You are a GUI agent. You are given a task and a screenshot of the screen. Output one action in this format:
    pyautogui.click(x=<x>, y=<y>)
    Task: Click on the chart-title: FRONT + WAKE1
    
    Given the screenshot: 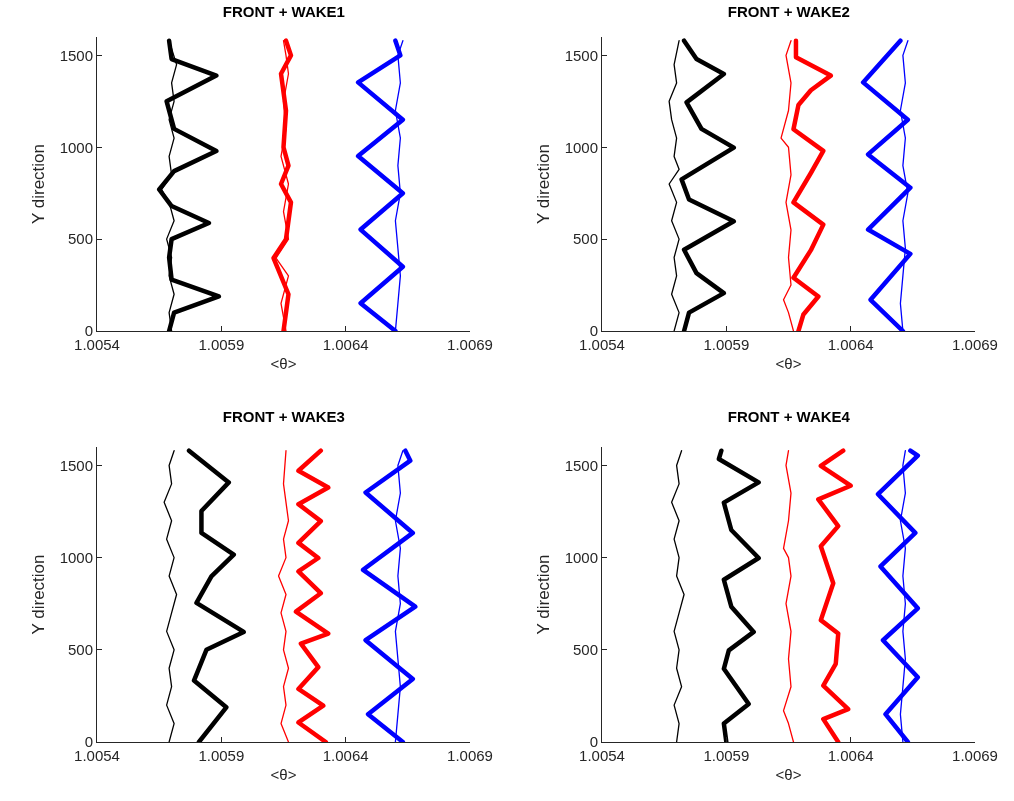 What is the action you would take?
    pyautogui.click(x=283, y=11)
    